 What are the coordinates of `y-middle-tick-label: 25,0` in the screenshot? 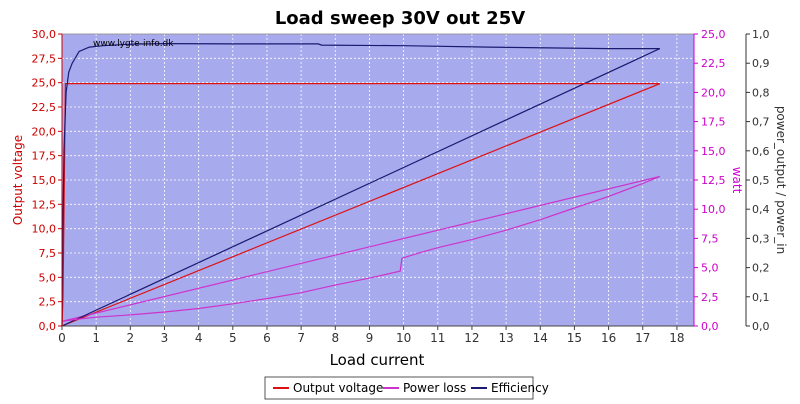 It's located at (713, 34).